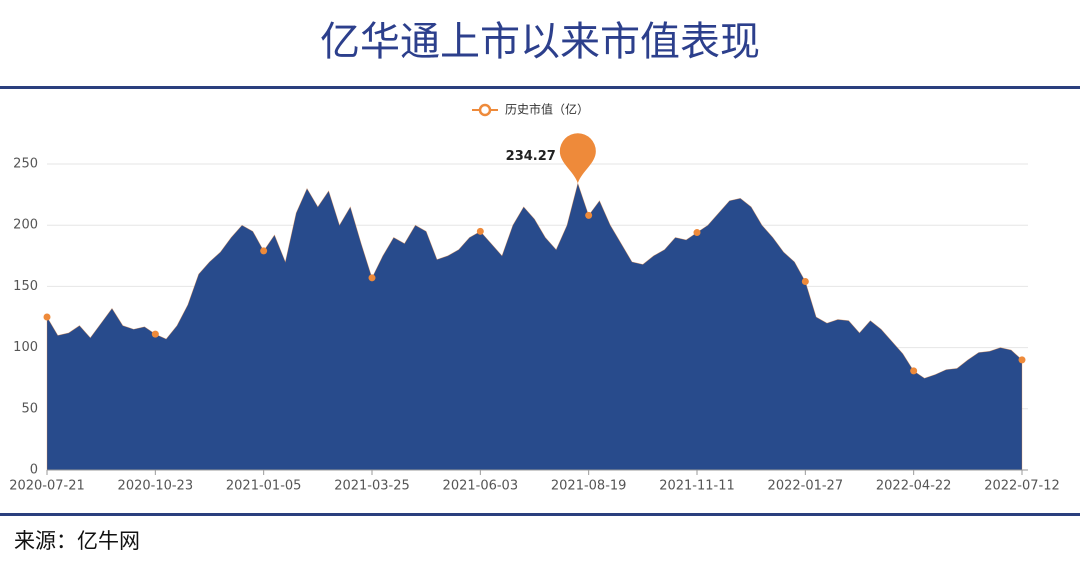  Describe the element at coordinates (485, 110) in the screenshot. I see `legend-icon` at that location.